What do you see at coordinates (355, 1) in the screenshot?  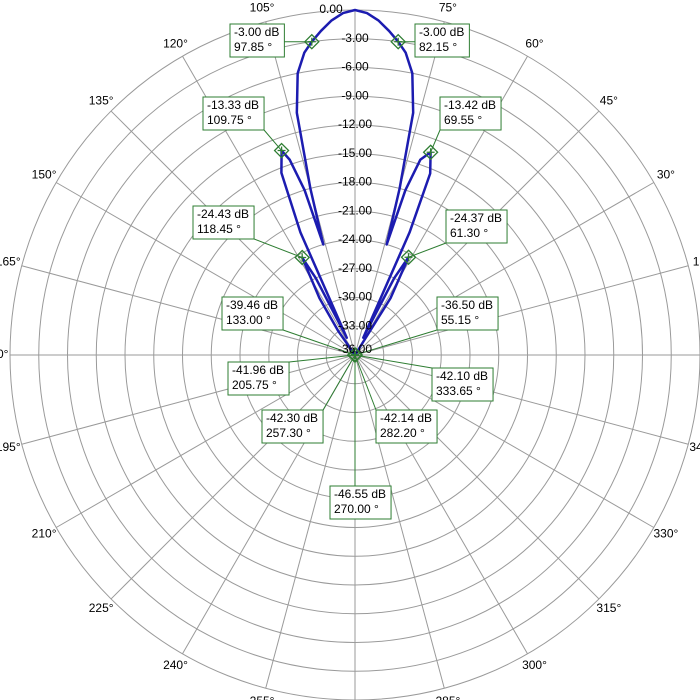 I see `angle-tick-label: 90°` at bounding box center [355, 1].